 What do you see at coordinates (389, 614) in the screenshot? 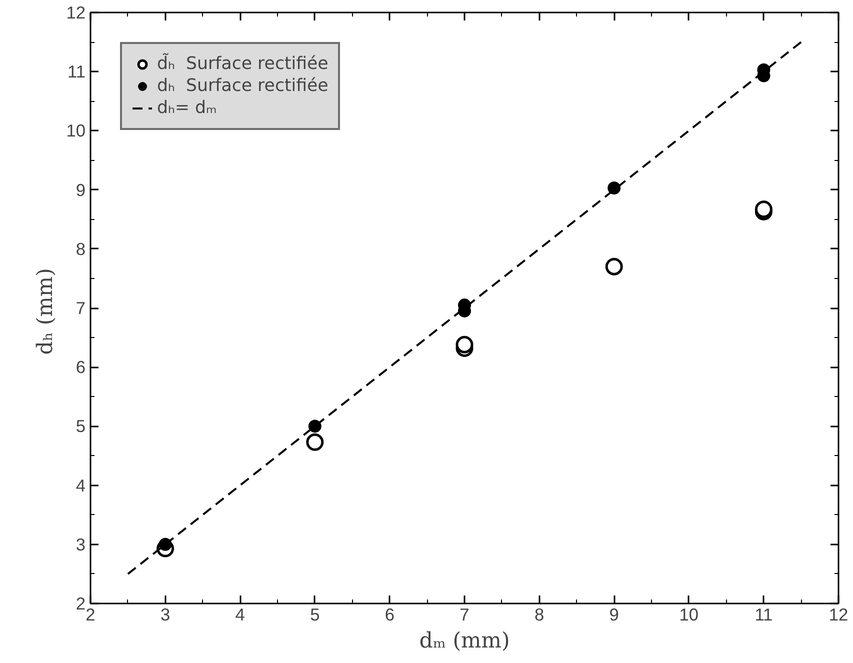
I see `x-tick-label: 6` at bounding box center [389, 614].